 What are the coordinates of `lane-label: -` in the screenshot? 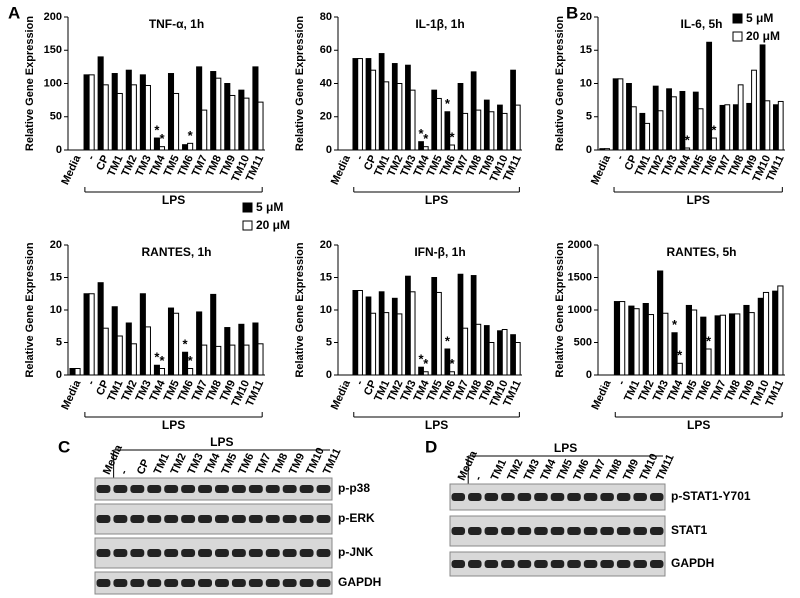 It's located at (478, 478).